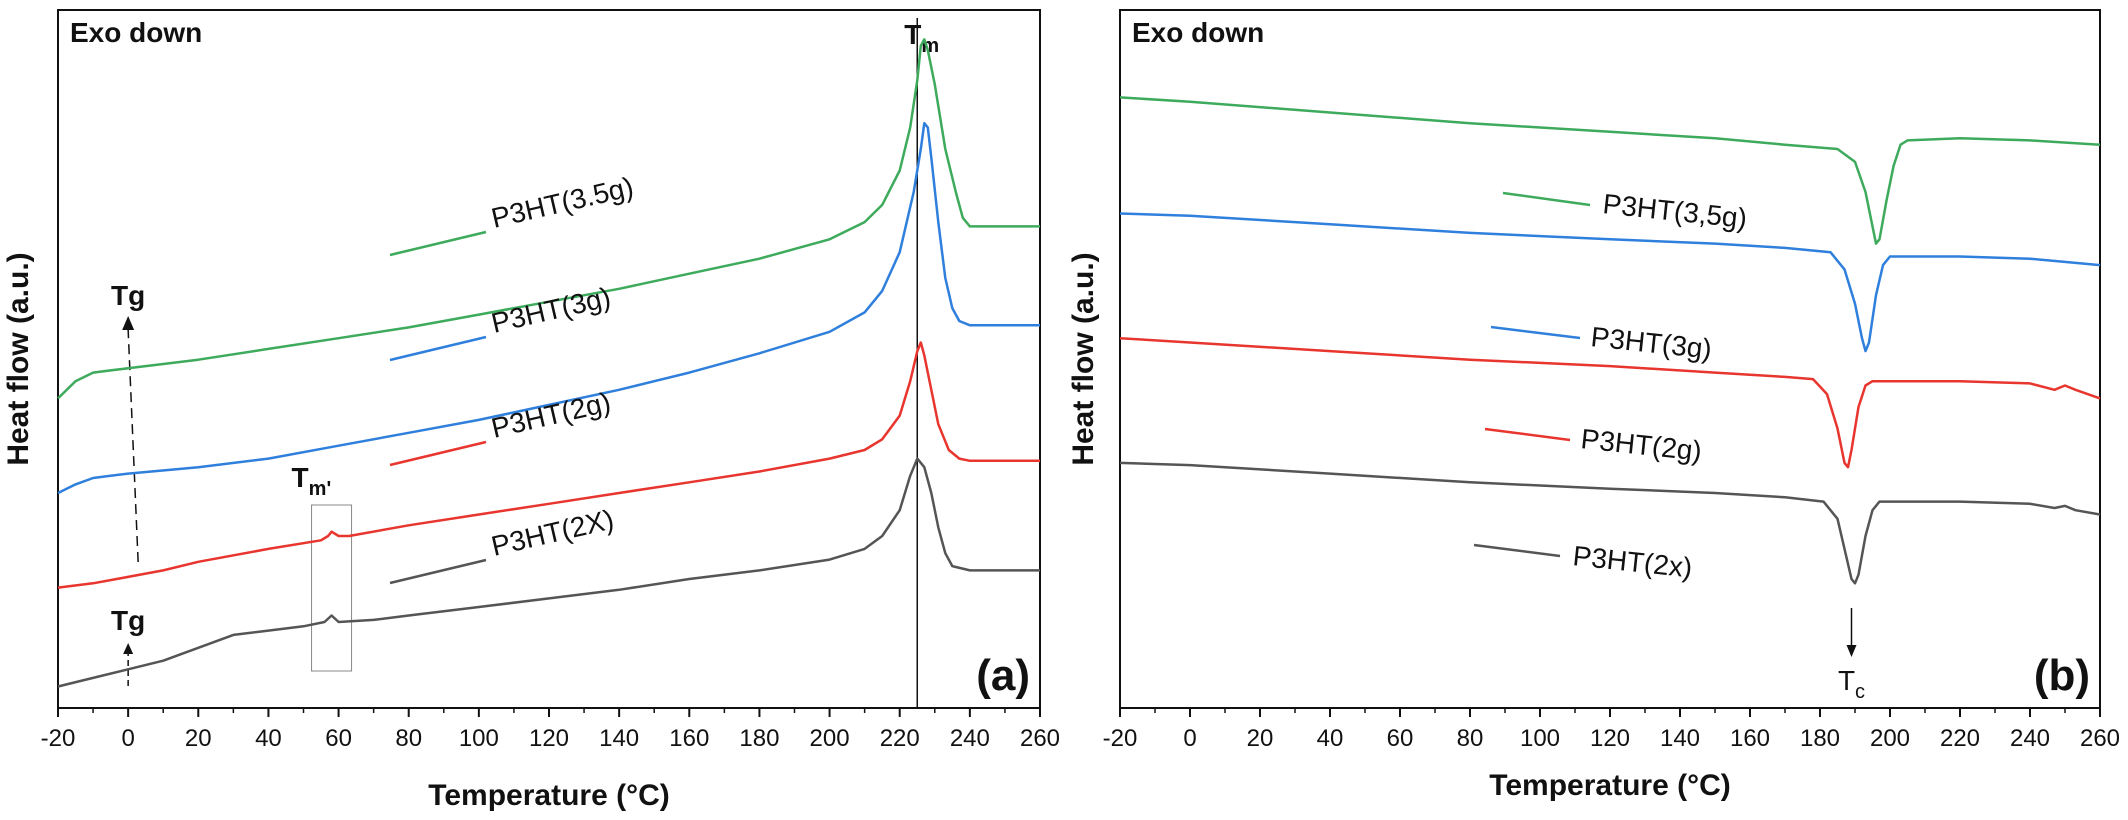  What do you see at coordinates (548, 795) in the screenshot?
I see `panel-a-x-axis-title: Temperature (°C)` at bounding box center [548, 795].